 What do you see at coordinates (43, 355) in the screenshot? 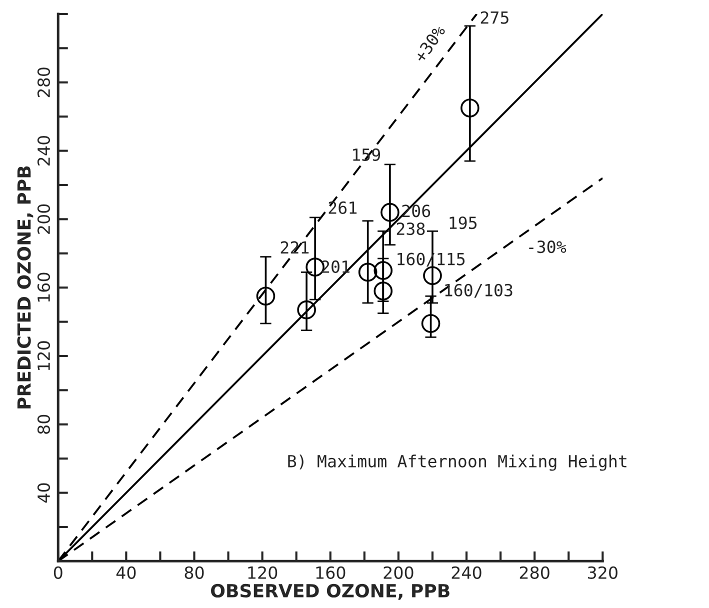
I see `y-tick-label: 120` at bounding box center [43, 355].